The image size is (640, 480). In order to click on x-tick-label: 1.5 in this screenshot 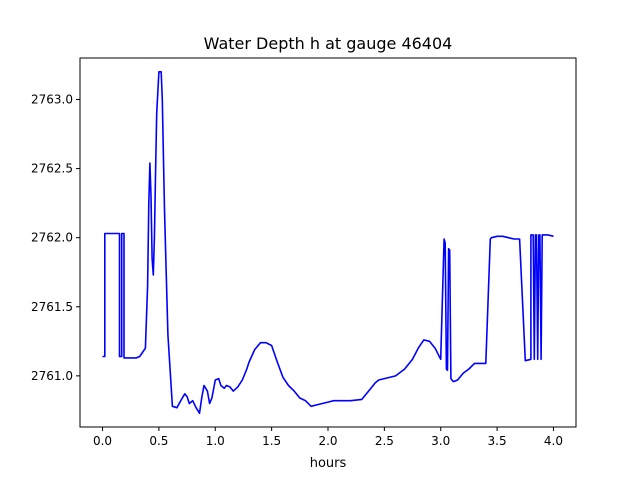, I will do `click(271, 441)`.